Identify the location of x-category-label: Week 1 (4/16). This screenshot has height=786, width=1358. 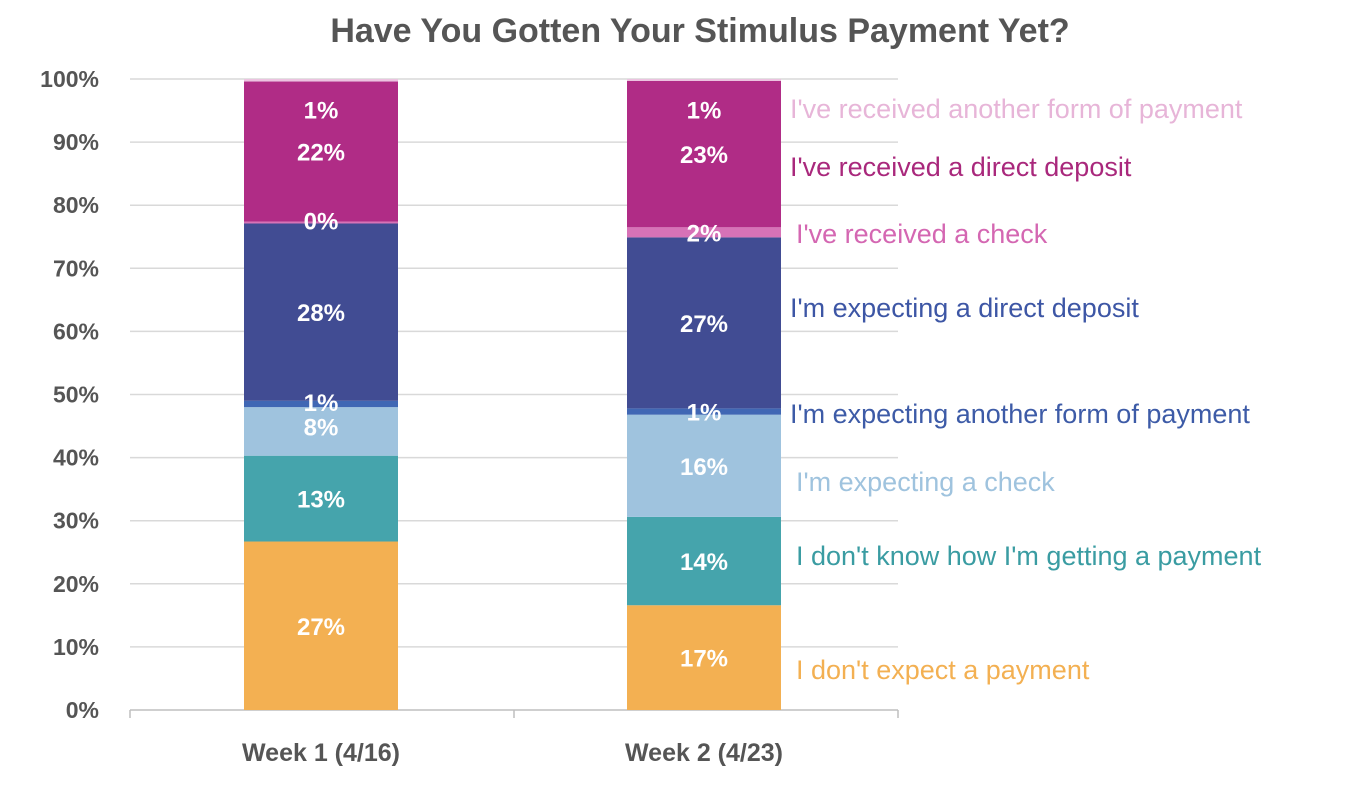
(321, 753).